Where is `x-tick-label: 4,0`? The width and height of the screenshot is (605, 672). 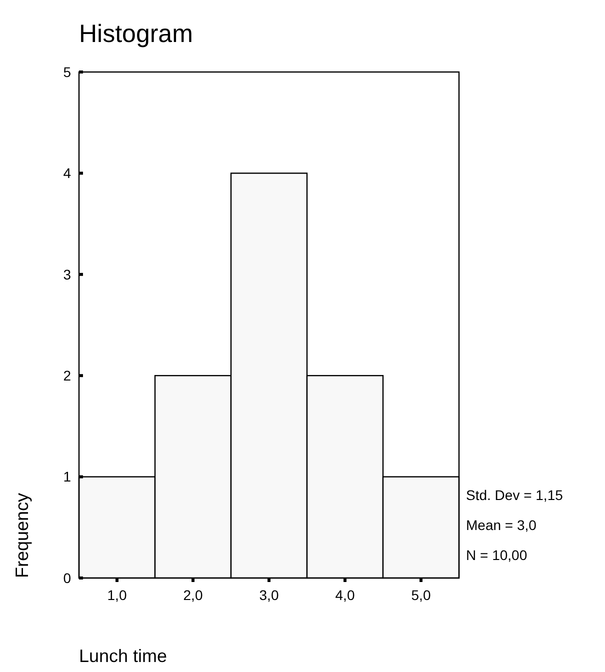 x-tick-label: 4,0 is located at coordinates (345, 595).